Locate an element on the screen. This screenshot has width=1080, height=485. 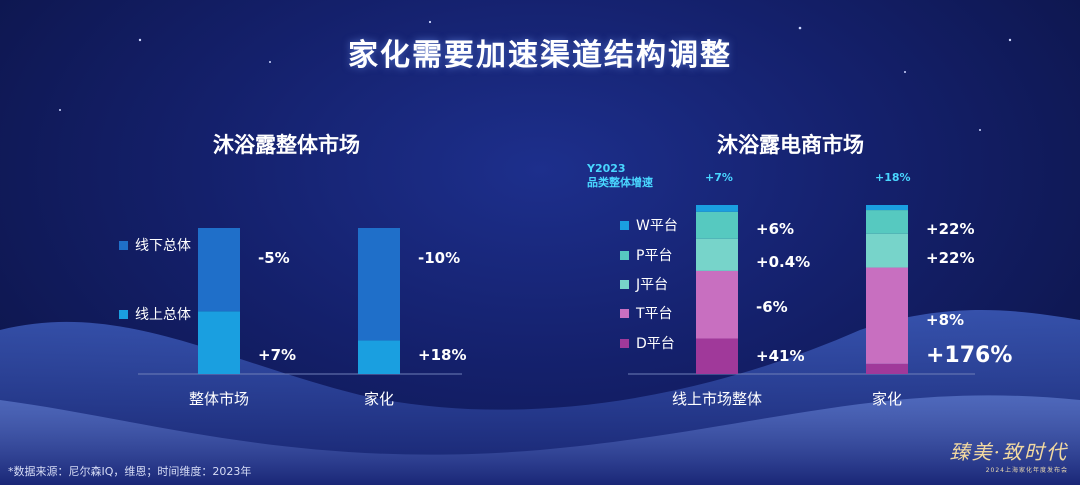
growth-label-offline-1: -10% is located at coordinates (439, 258).